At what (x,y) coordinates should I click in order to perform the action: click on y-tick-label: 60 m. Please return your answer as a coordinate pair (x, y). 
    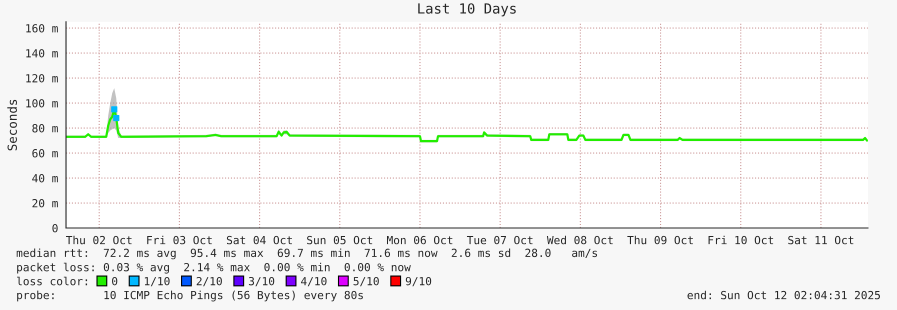
    Looking at the image, I should click on (45, 153).